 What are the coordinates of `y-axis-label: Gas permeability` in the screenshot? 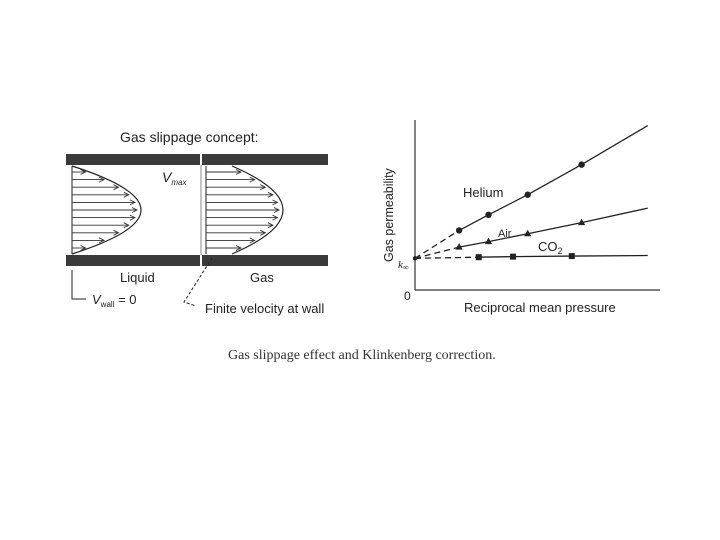 It's located at (389, 214).